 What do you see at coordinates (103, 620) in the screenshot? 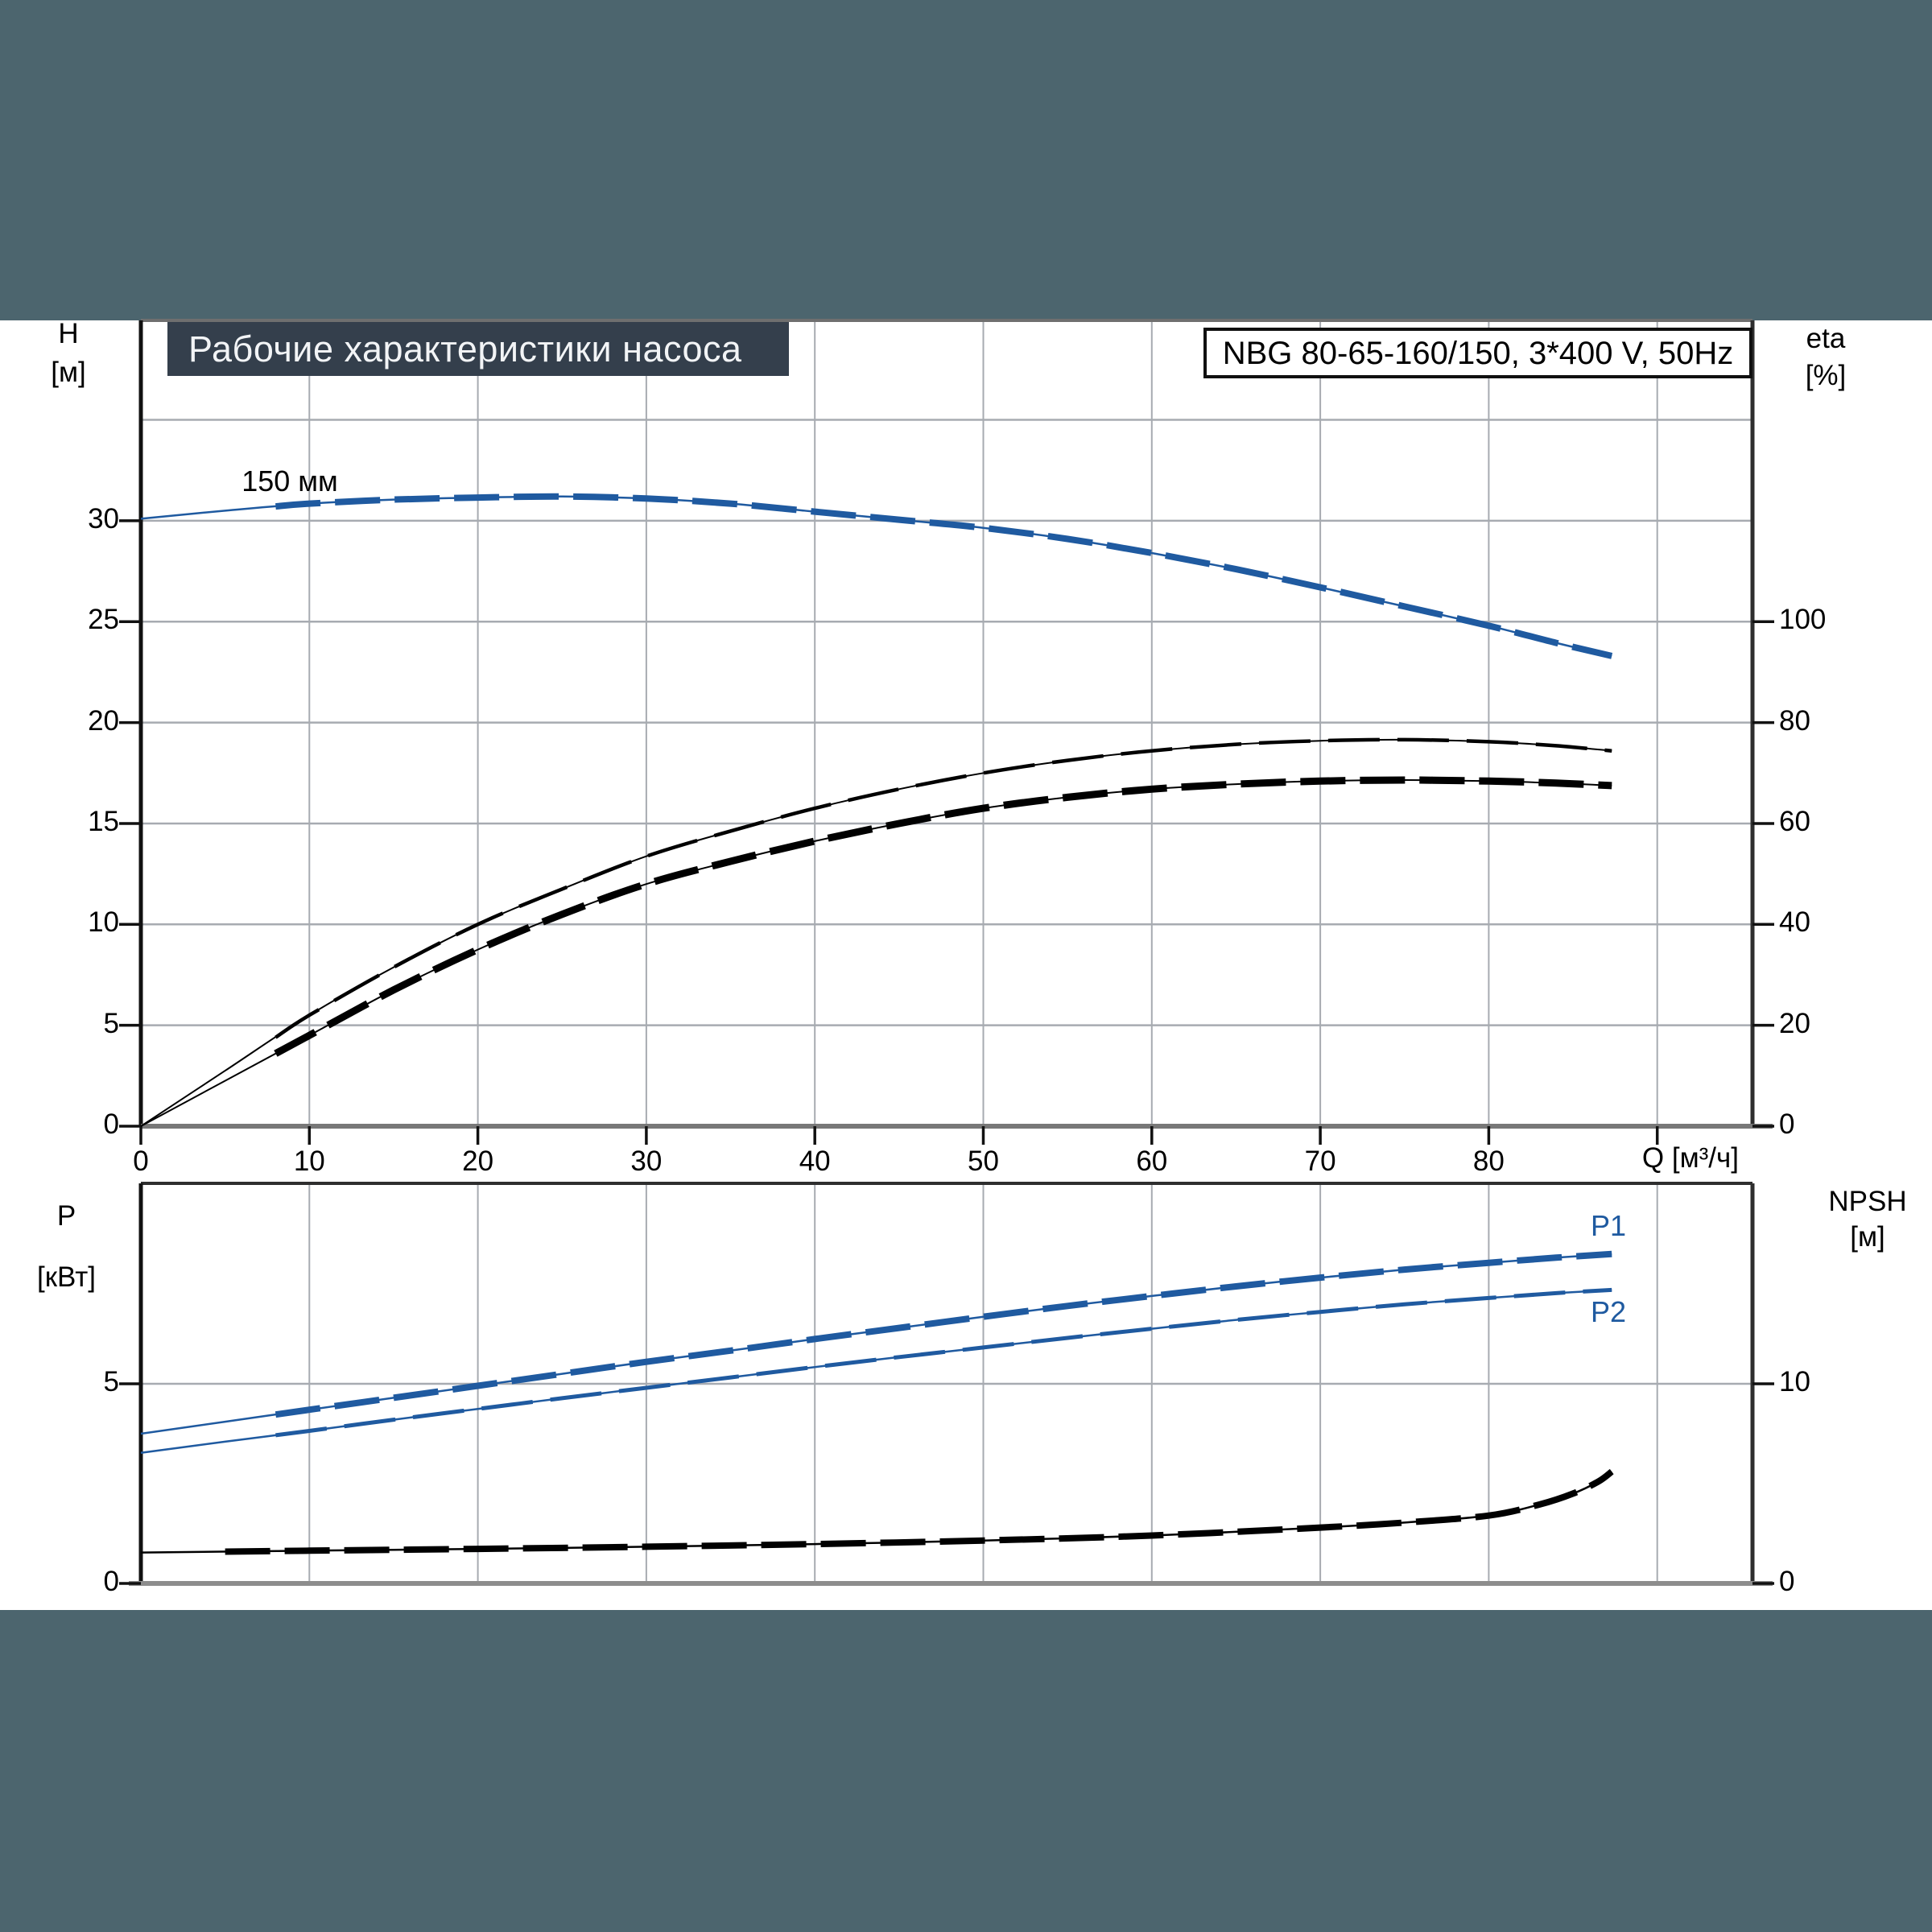
I see `h-tick-label: 25` at bounding box center [103, 620].